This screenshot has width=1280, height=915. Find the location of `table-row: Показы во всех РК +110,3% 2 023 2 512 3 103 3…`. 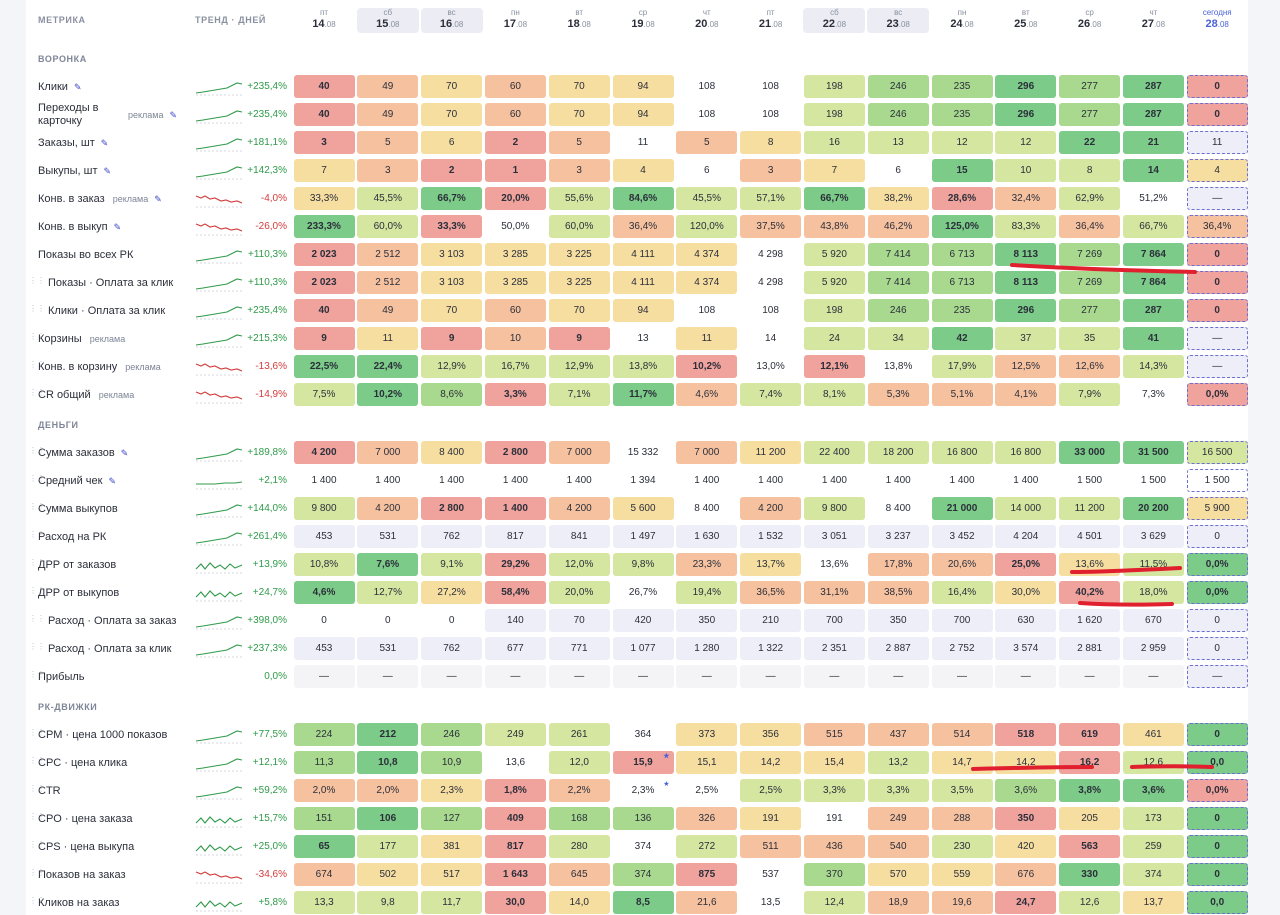

table-row: Показы во всех РК +110,3% 2 023 2 512 3 103 3… is located at coordinates (637, 255).